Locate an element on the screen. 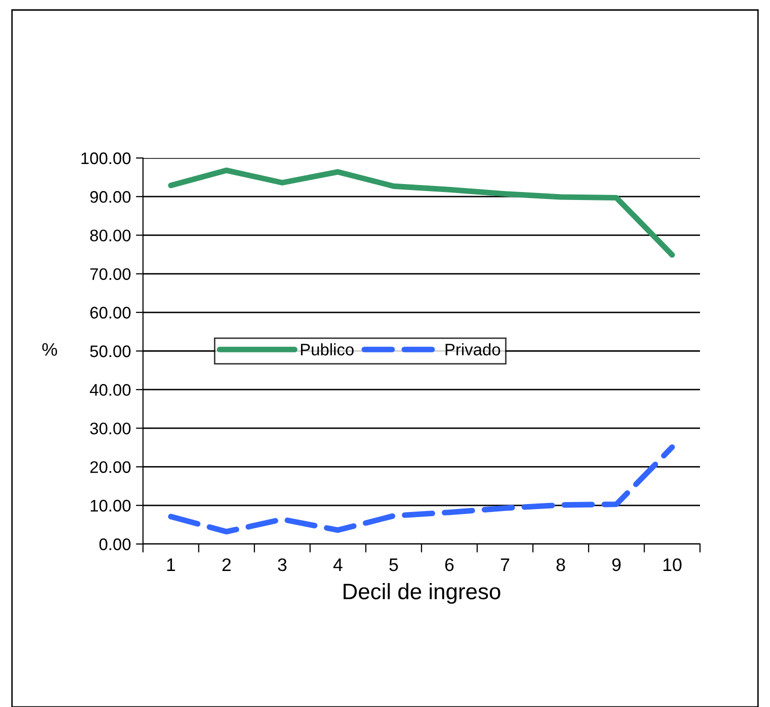  y-tick-label: 100.00 is located at coordinates (106, 158).